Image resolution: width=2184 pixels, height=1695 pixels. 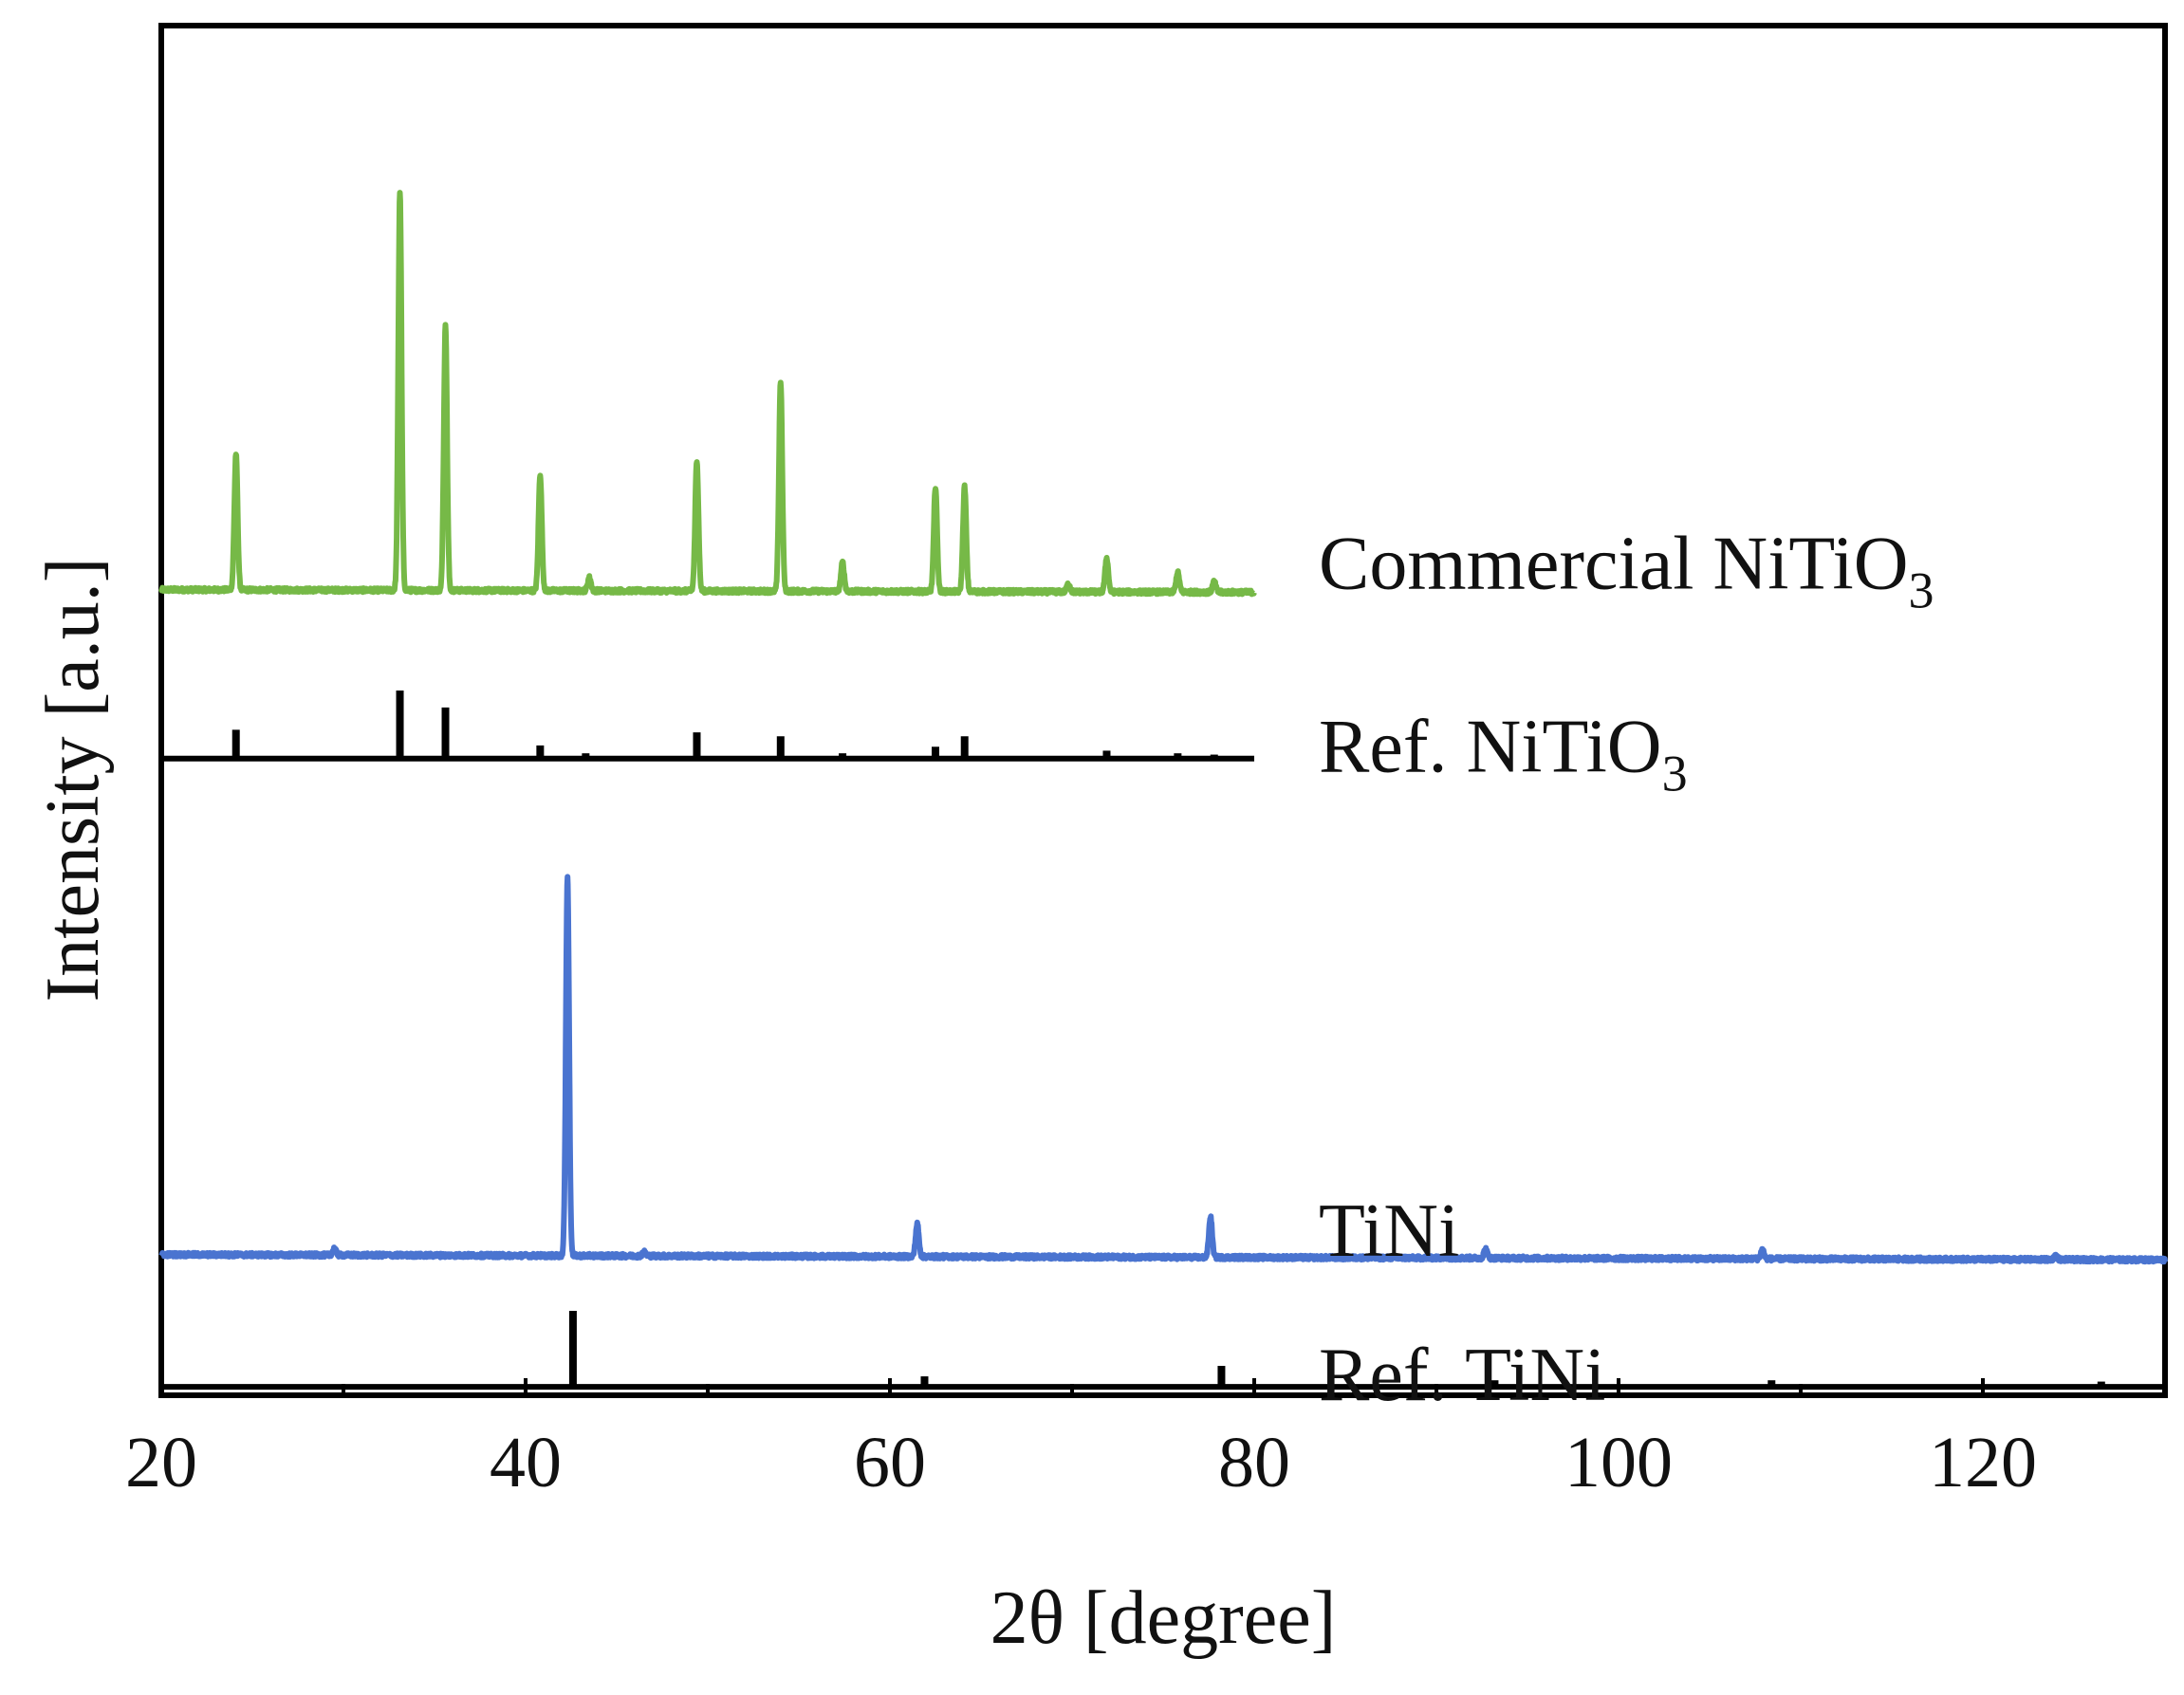 I want to click on x-tick-label-80: 80, so click(x=1254, y=1462).